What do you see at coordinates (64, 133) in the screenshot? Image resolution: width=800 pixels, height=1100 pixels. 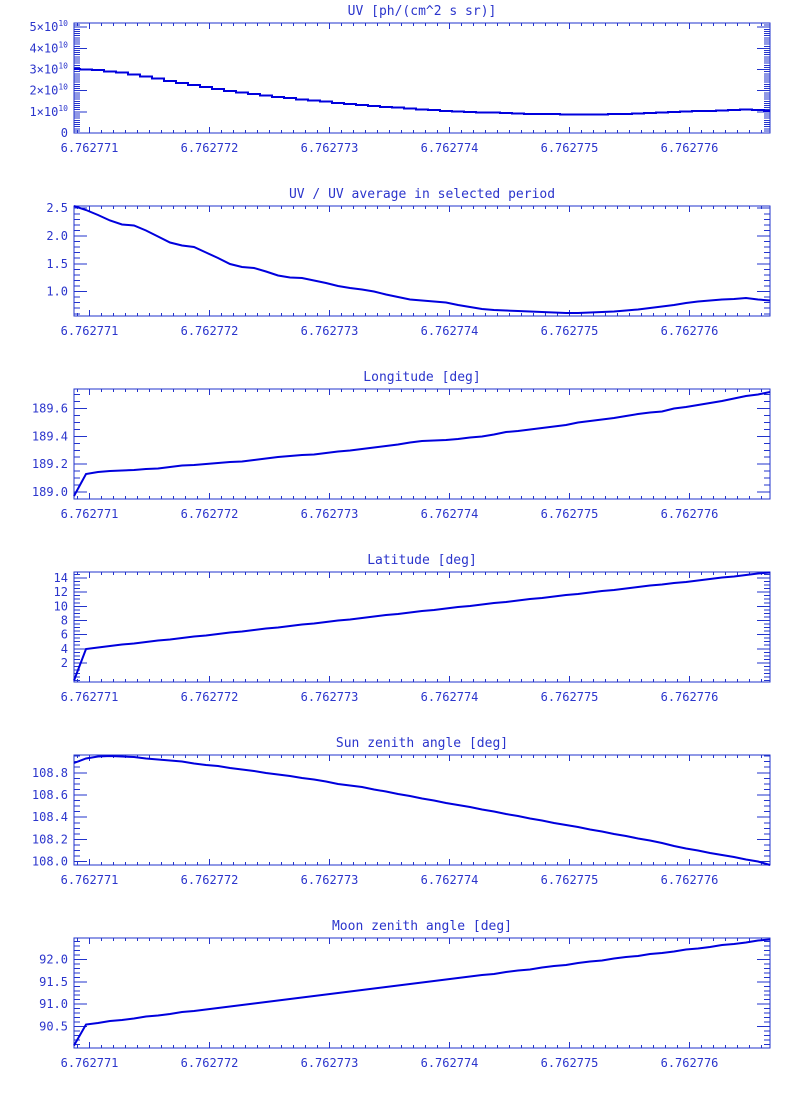 I see `y-axis-tick-label: 0` at bounding box center [64, 133].